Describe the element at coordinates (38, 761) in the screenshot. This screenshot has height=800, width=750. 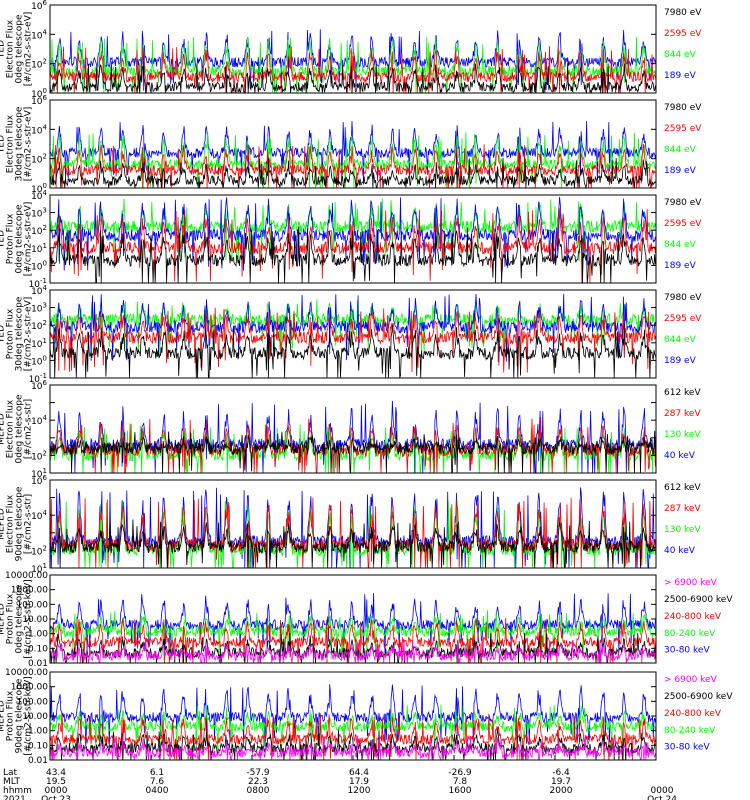
I see `y-tick-label: 0.01` at that location.